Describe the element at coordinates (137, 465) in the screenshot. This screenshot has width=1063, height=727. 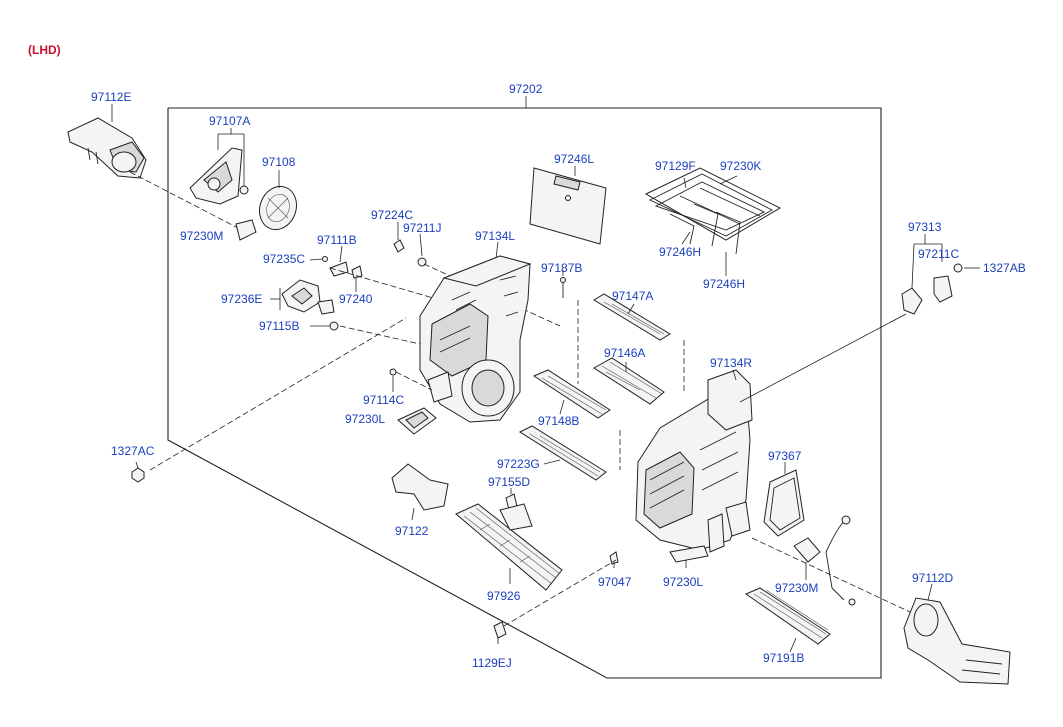
I see `leader-nut-left` at that location.